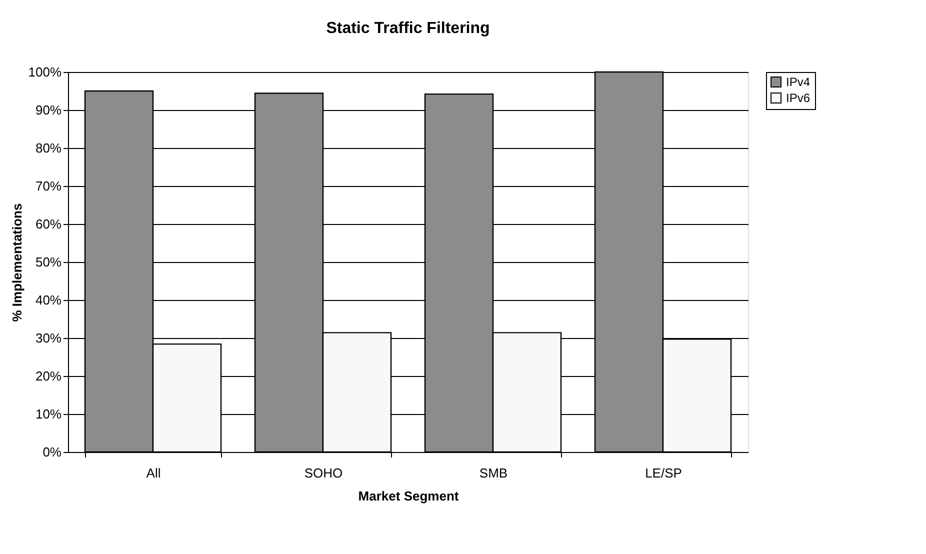  I want to click on x-axis-title: Market Segment, so click(409, 496).